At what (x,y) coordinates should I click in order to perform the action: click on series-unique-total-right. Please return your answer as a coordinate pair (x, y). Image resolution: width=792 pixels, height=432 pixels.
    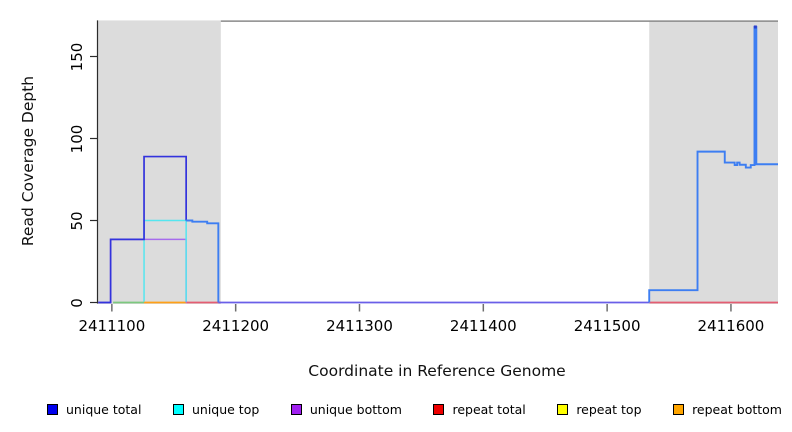
    Looking at the image, I should click on (713, 164).